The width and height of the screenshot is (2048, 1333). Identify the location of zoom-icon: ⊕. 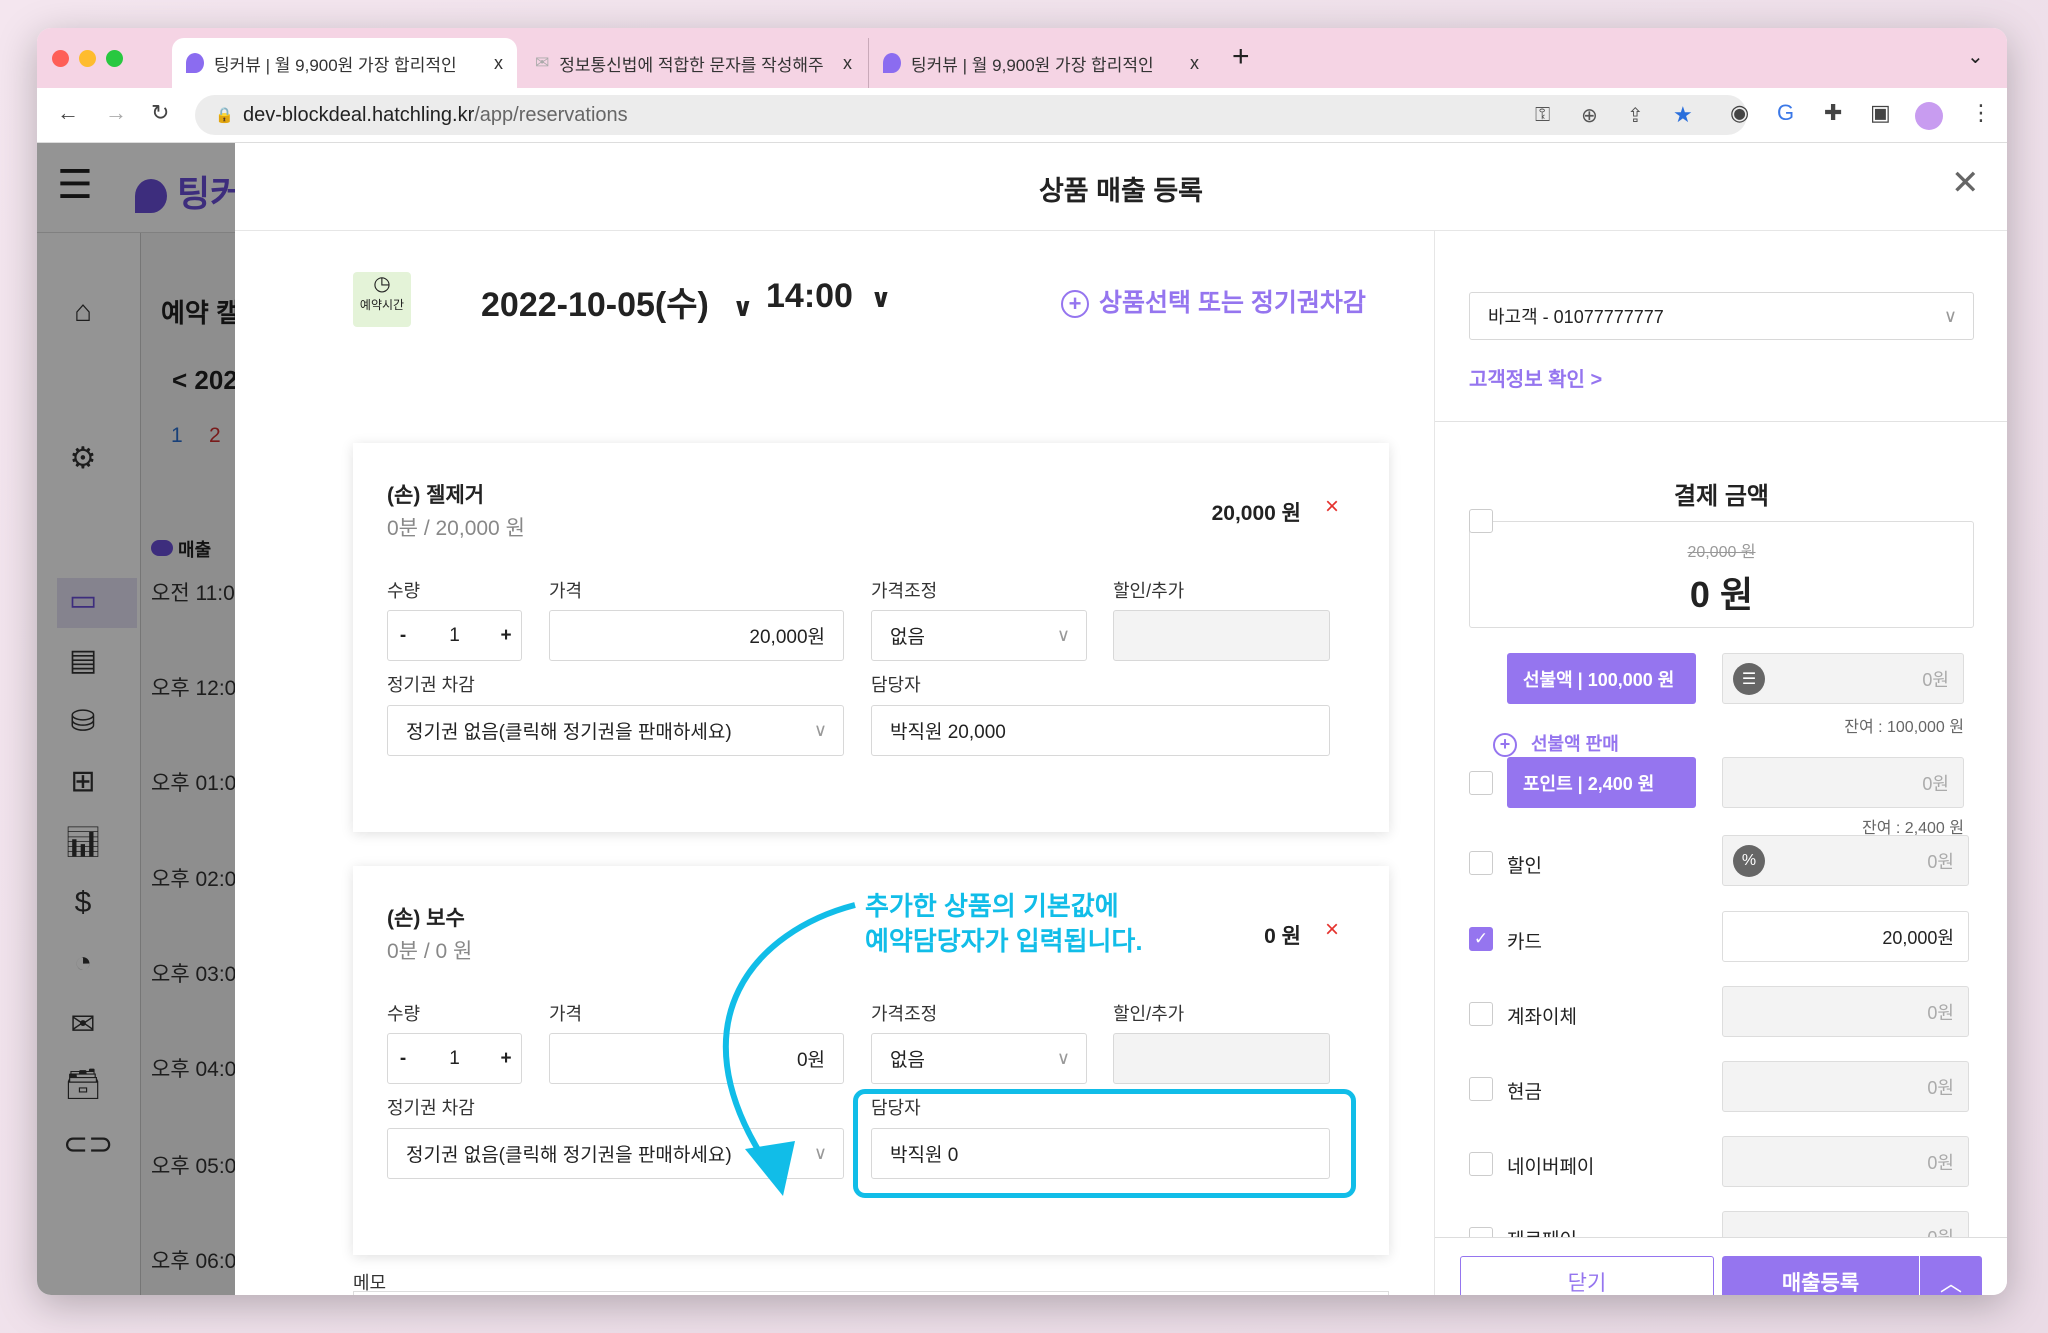
(1589, 115).